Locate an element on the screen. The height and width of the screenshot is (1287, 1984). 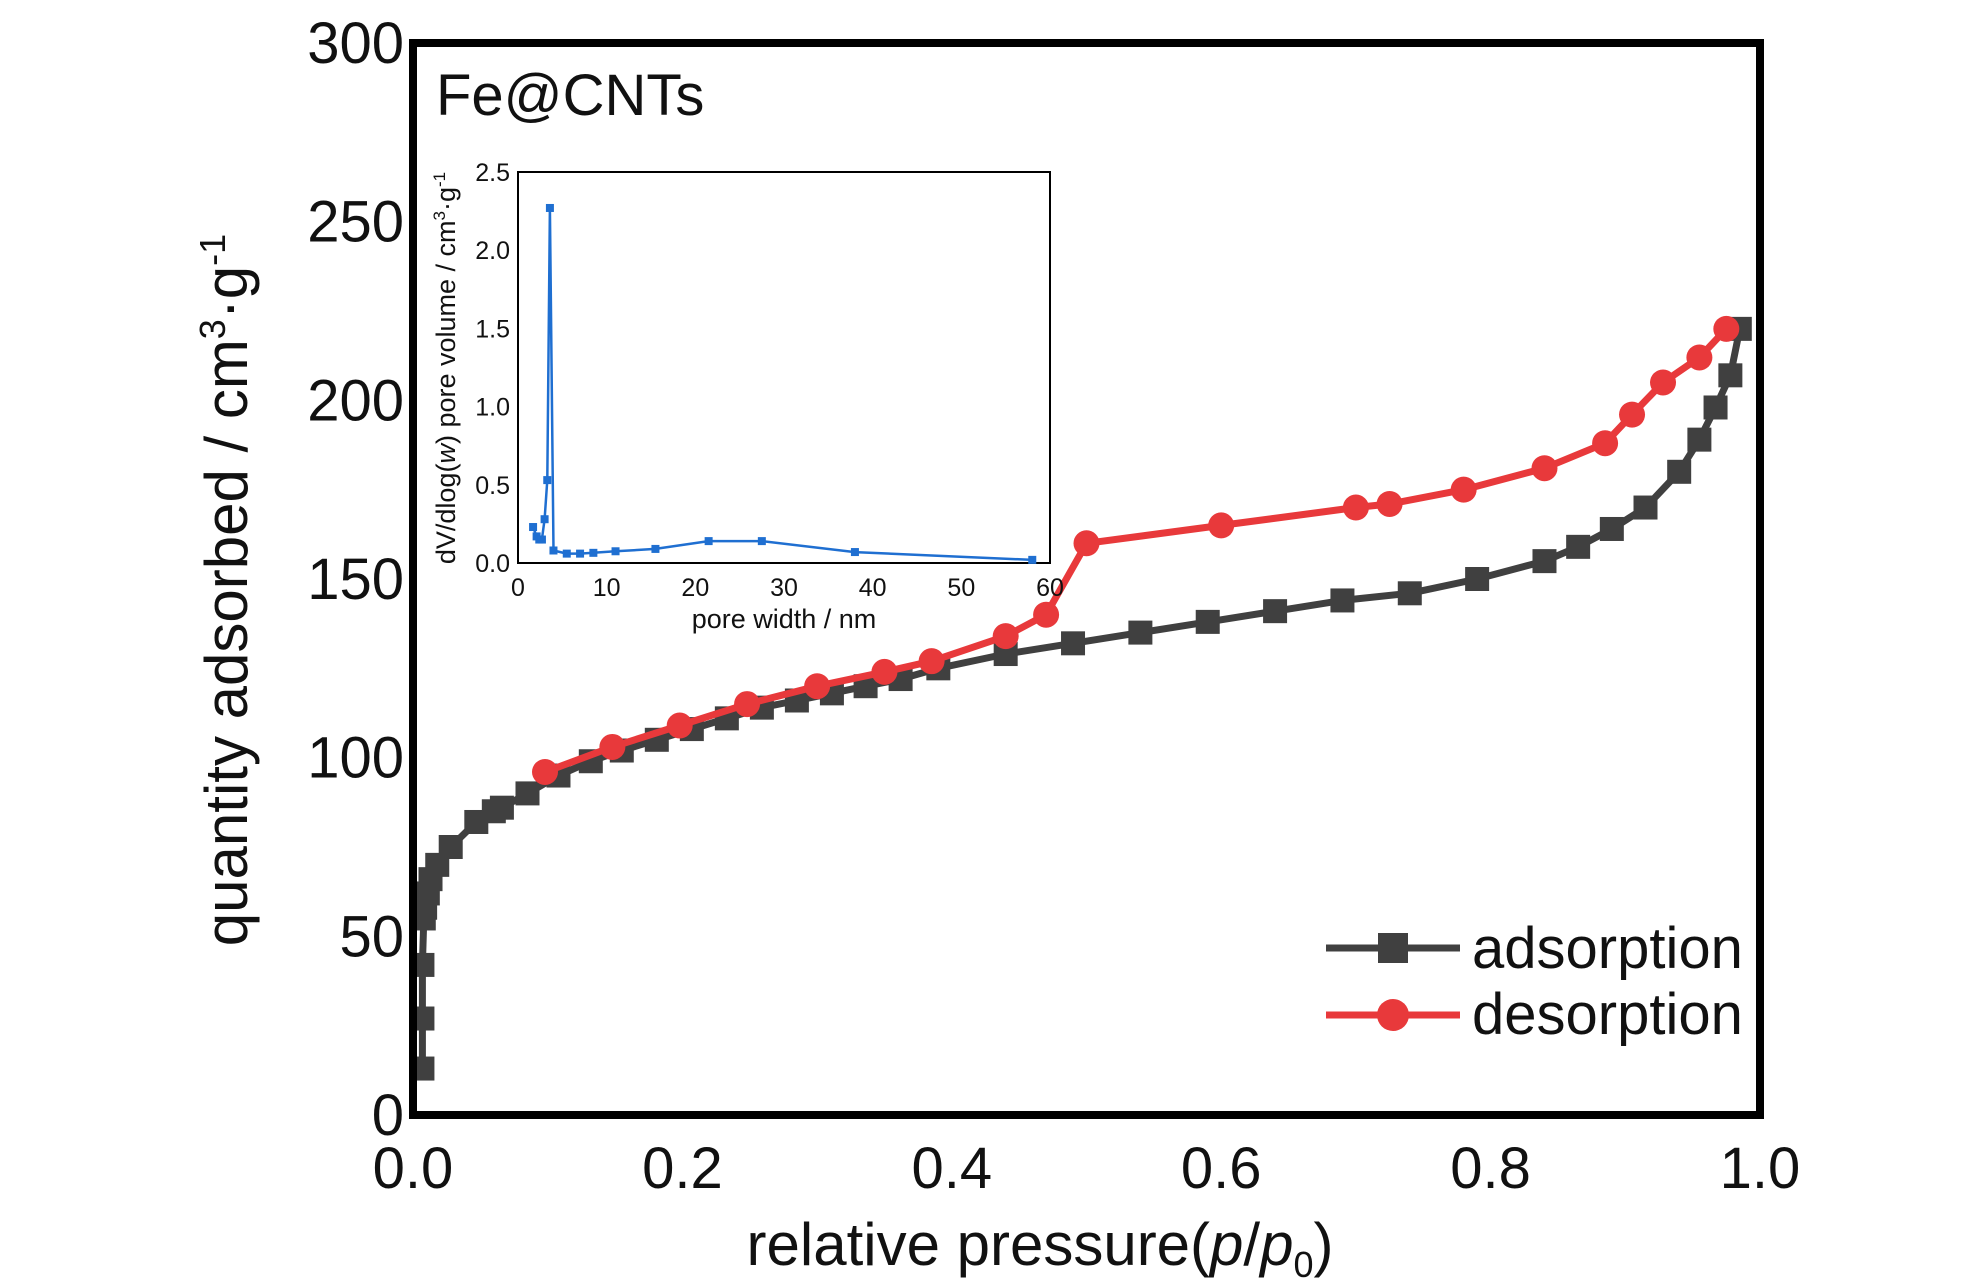
main-y-tick-label: 300 is located at coordinates (355, 43).